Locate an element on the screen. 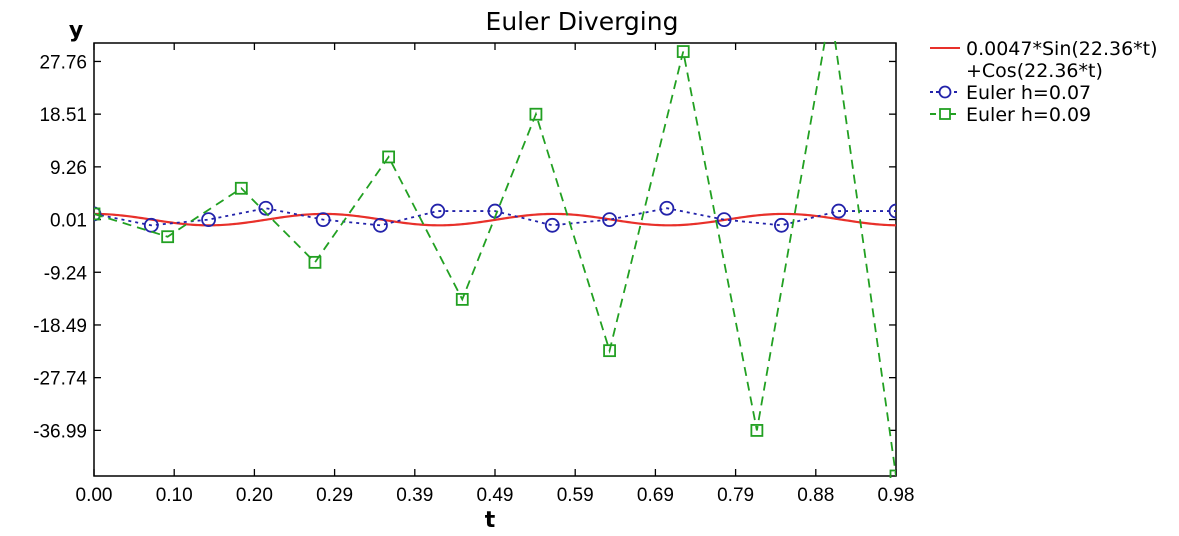 This screenshot has height=536, width=1179. x-tick-label: 0.59 is located at coordinates (575, 495).